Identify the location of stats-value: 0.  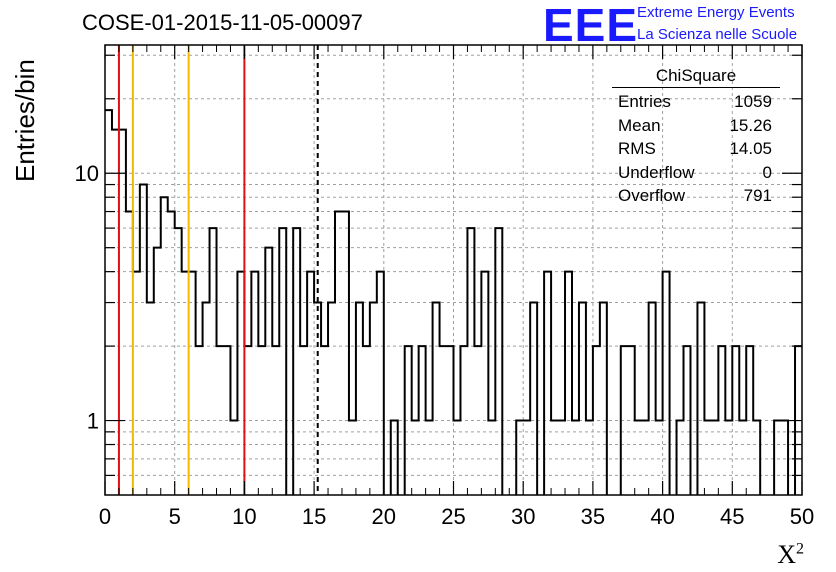
(767, 172).